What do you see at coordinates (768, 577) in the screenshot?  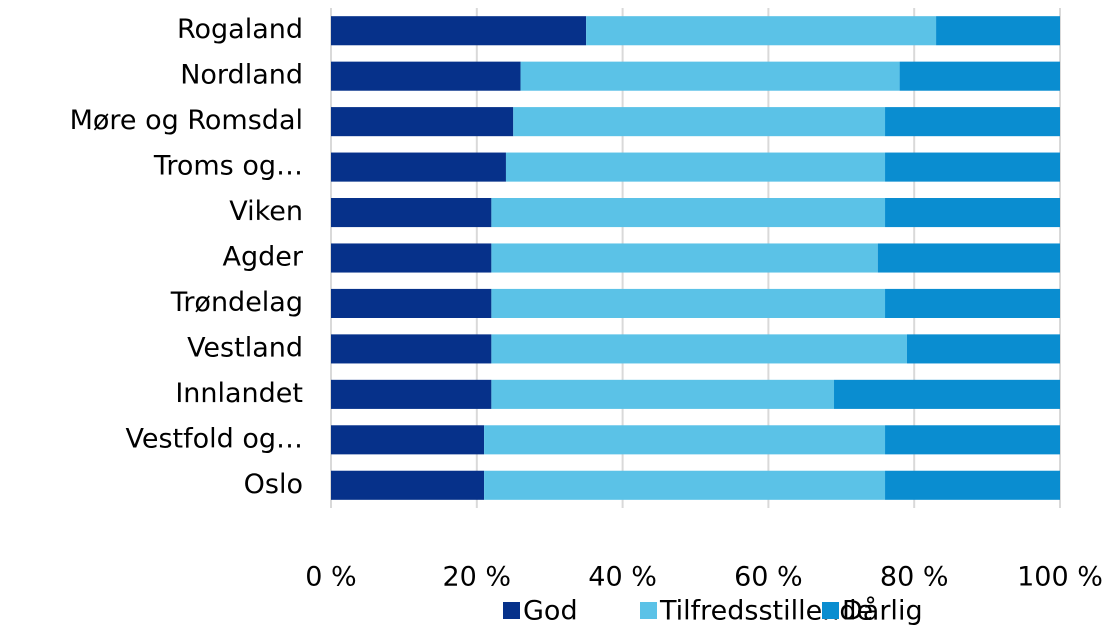 I see `x-tick-label: 60 %` at bounding box center [768, 577].